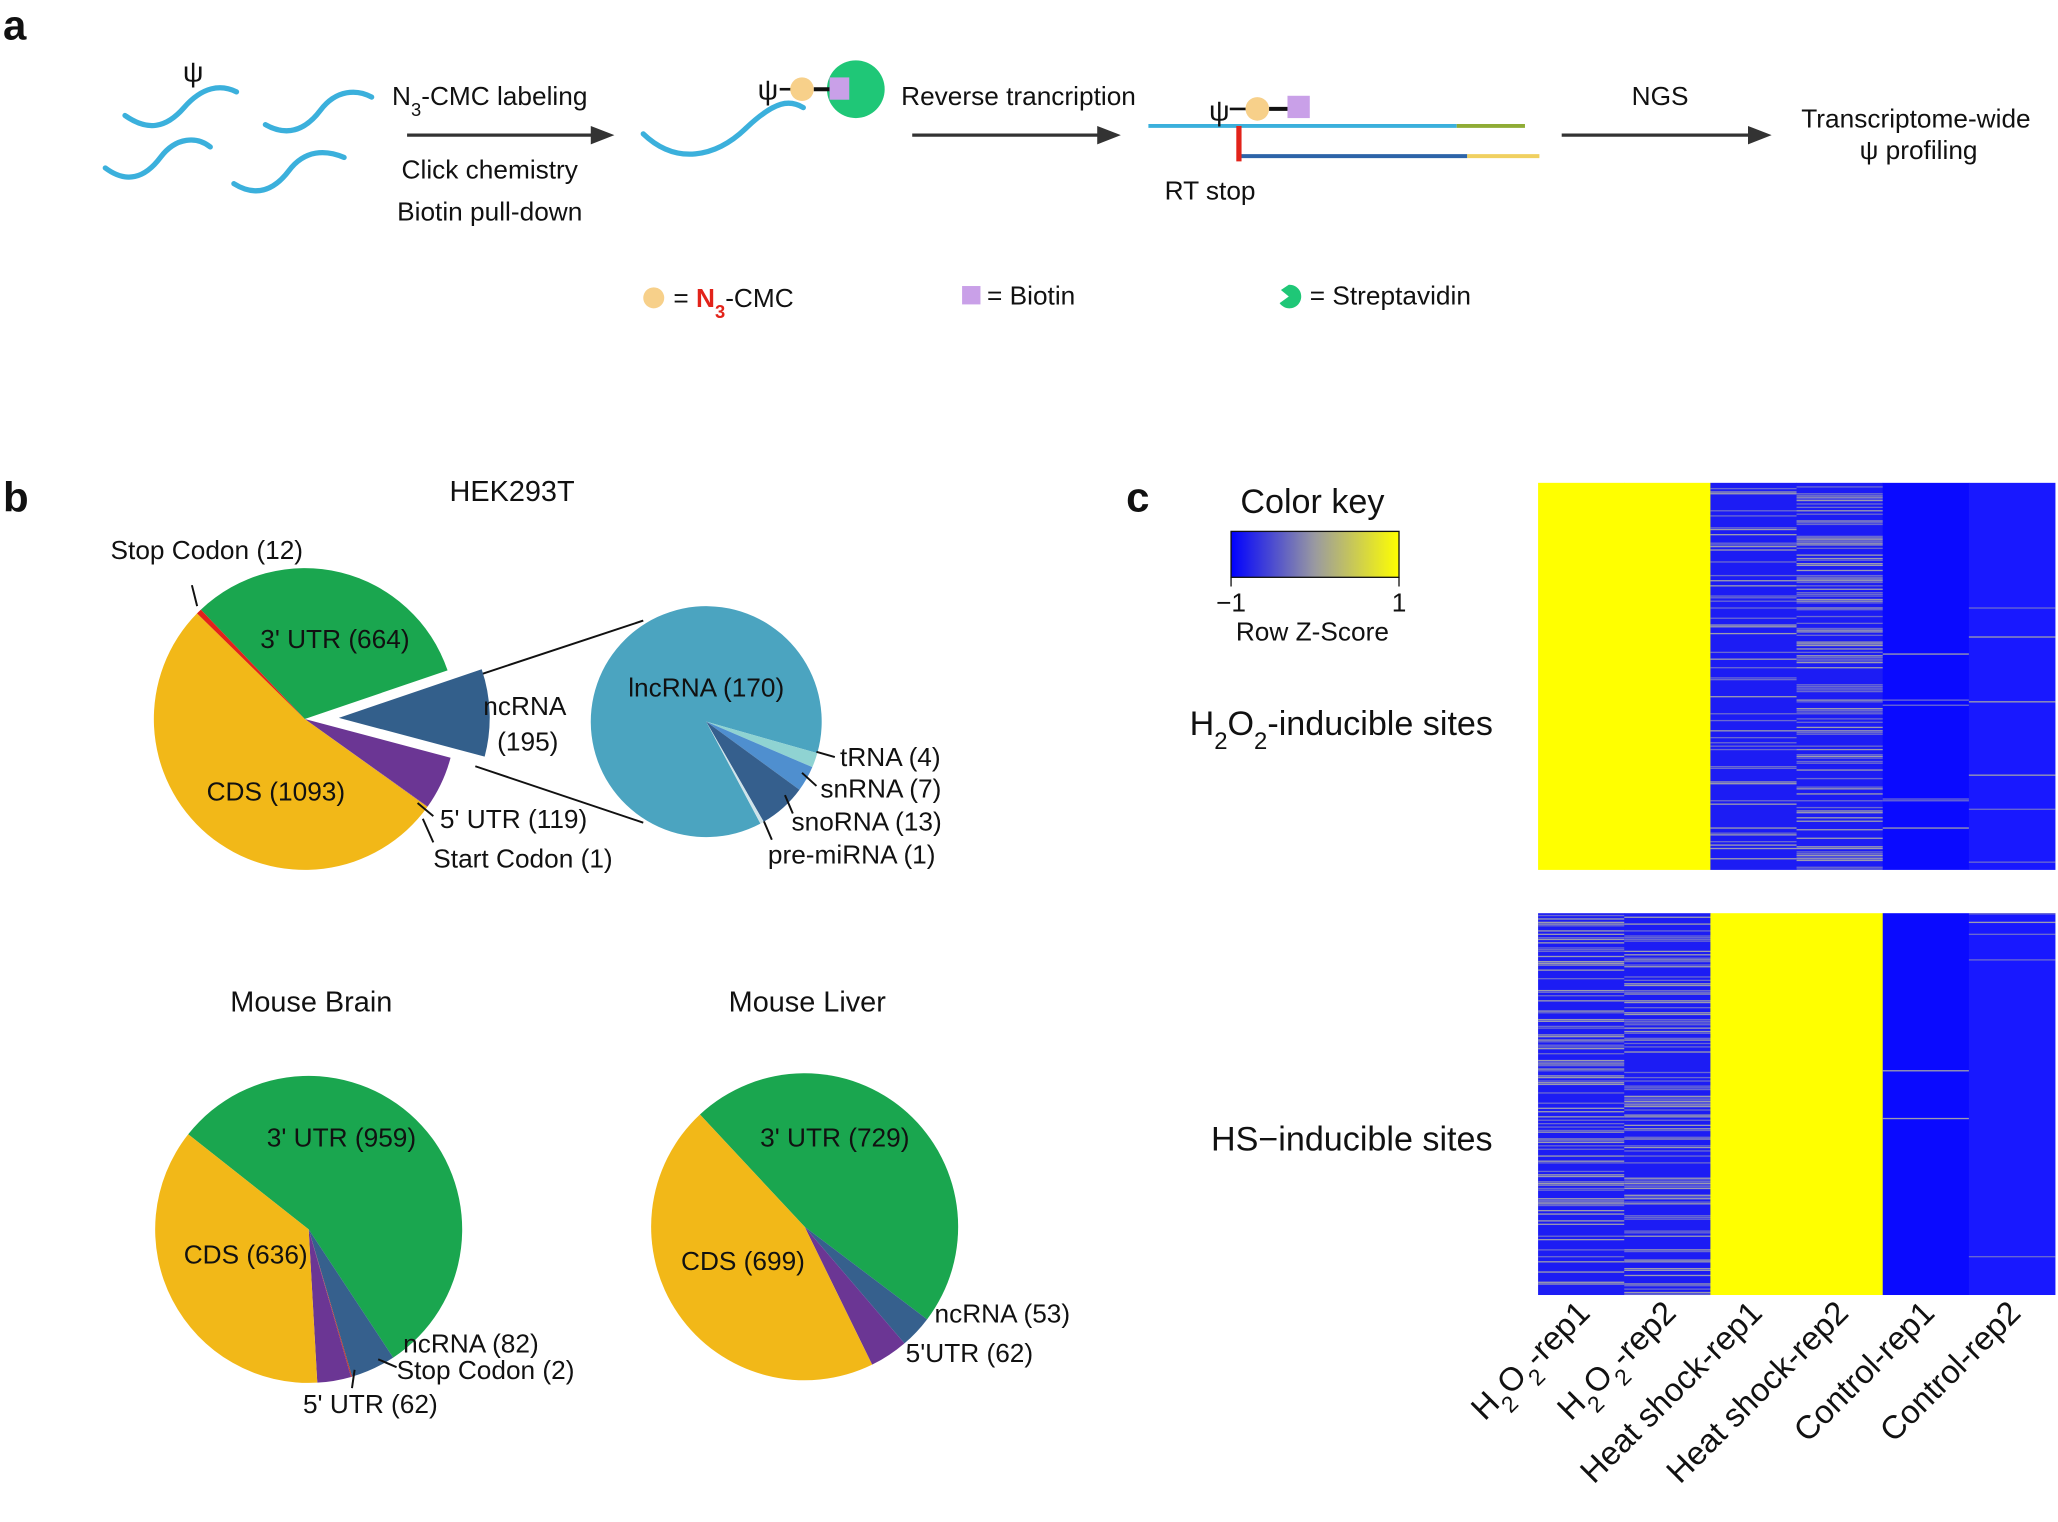 The height and width of the screenshot is (1522, 2058). What do you see at coordinates (334, 639) in the screenshot?
I see `slice-label: 3' UTR (664)` at bounding box center [334, 639].